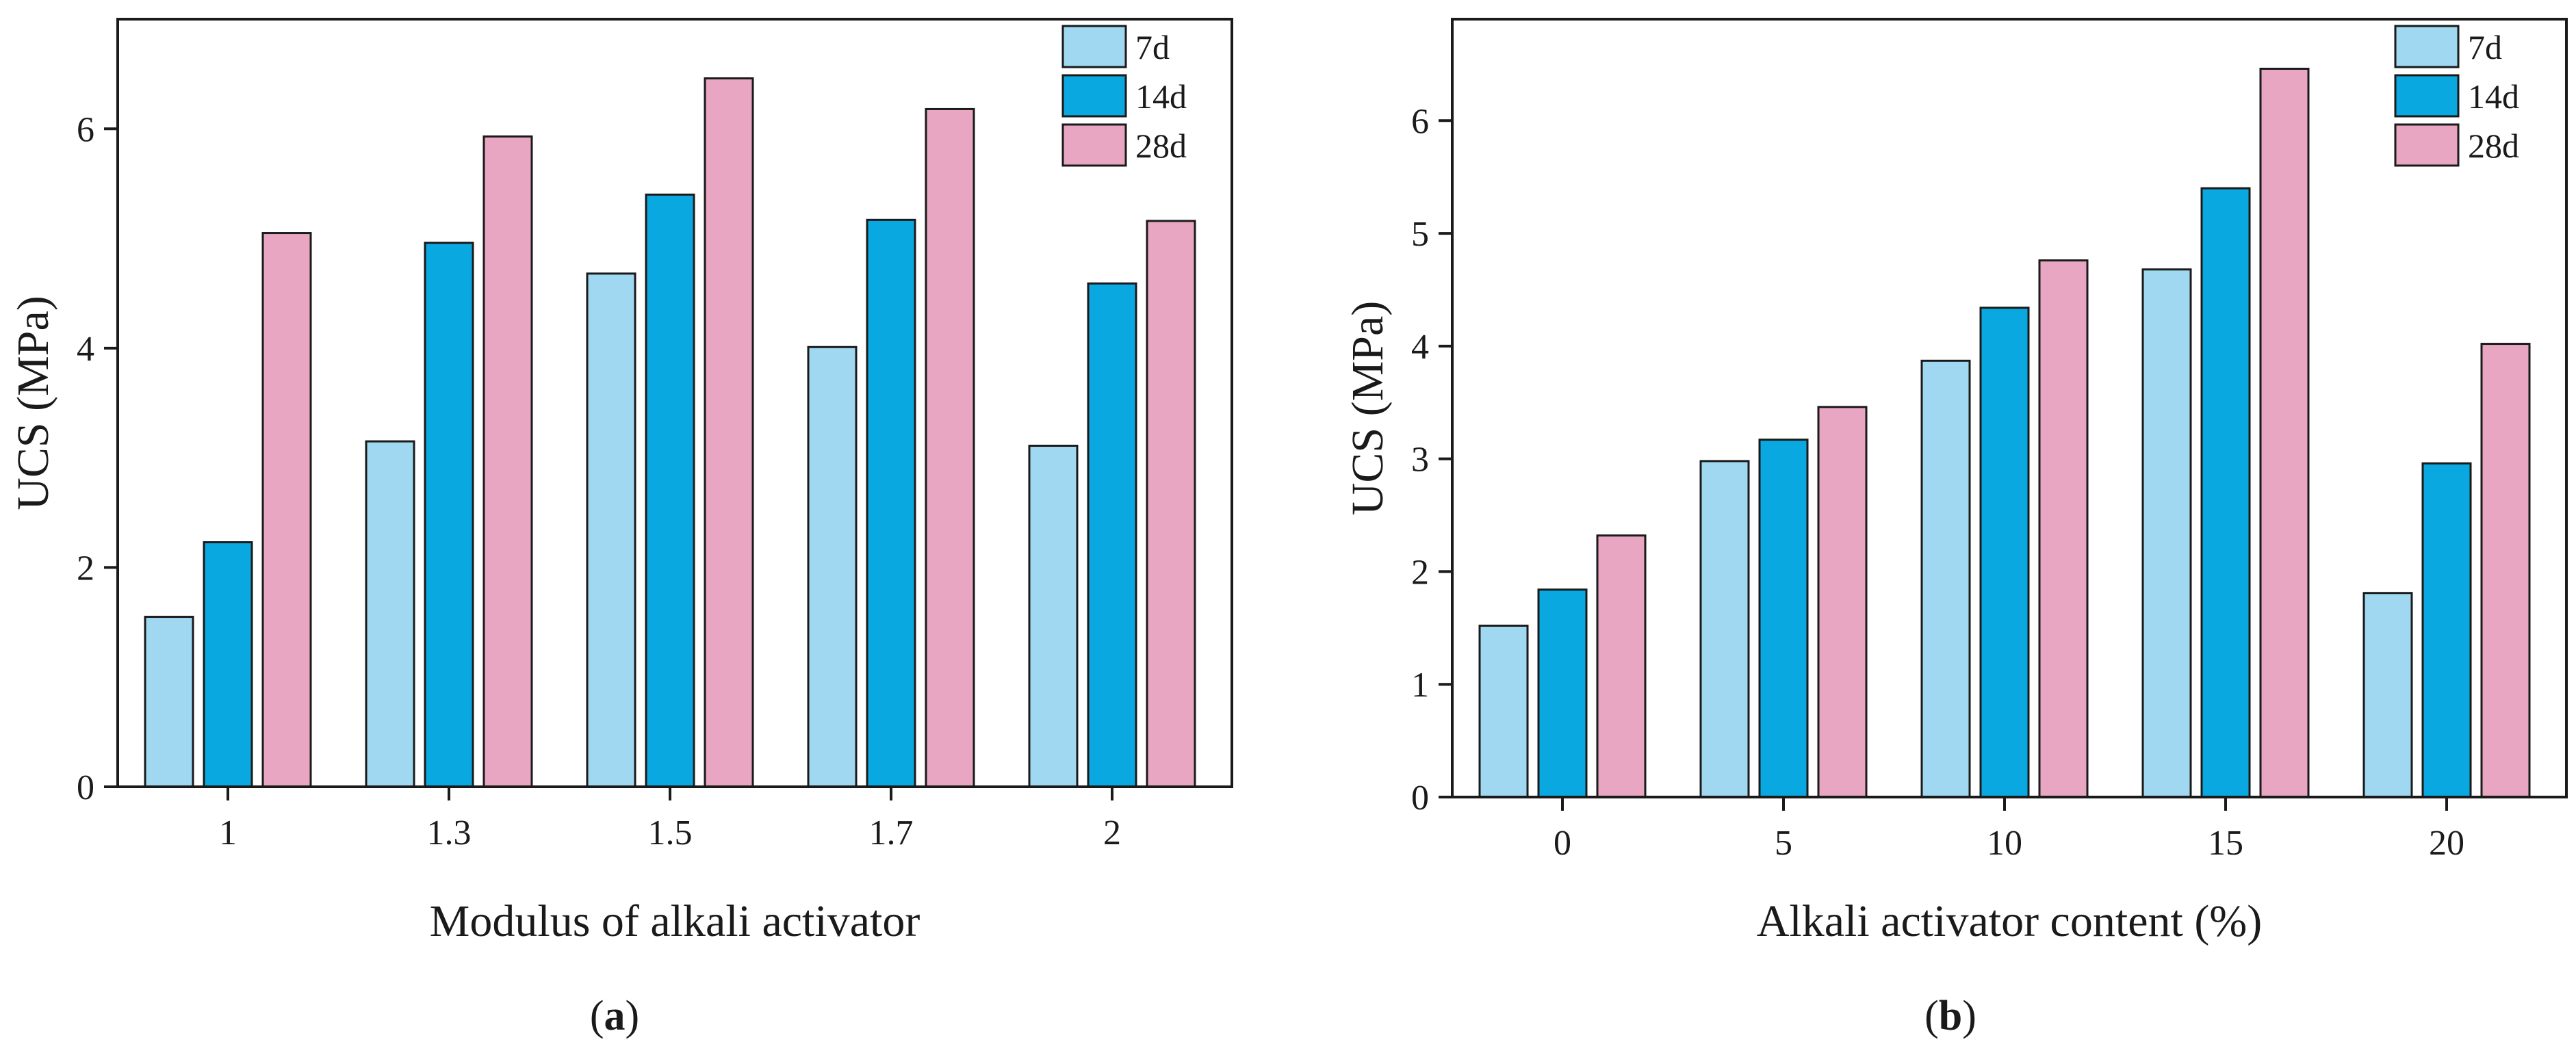 This screenshot has height=1055, width=2576. Describe the element at coordinates (1420, 347) in the screenshot. I see `y-tick-label-b-4: 4` at that location.